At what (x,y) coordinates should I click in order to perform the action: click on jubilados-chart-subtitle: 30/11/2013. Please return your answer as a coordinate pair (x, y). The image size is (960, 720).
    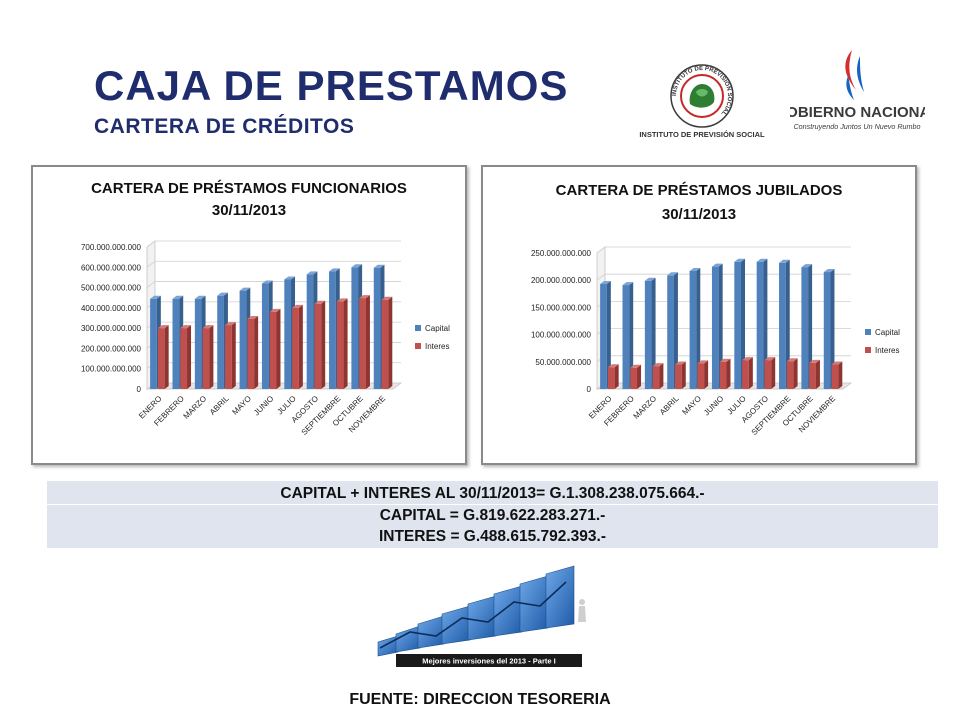
    Looking at the image, I should click on (699, 214).